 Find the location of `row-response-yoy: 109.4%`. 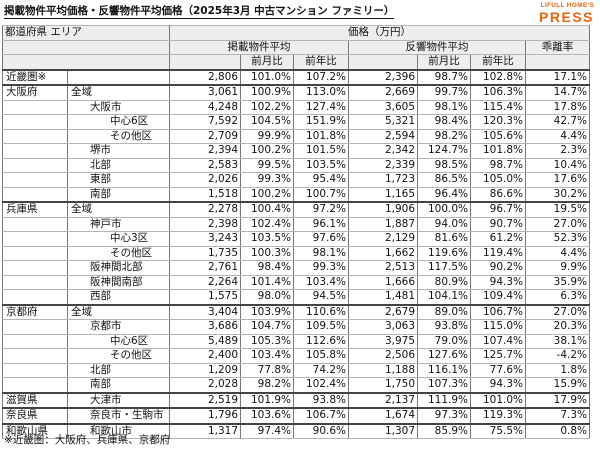

row-response-yoy: 109.4% is located at coordinates (498, 297).